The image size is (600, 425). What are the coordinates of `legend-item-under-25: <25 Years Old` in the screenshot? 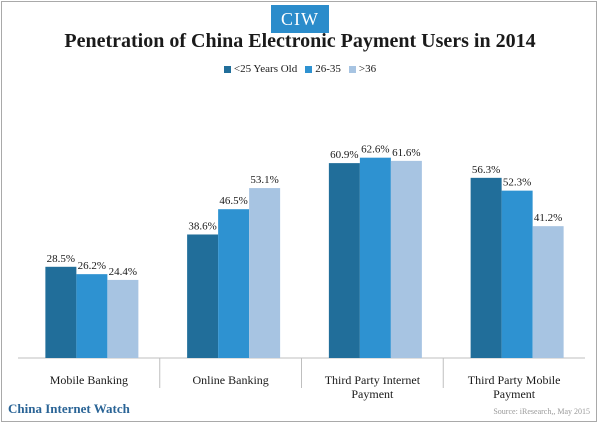 It's located at (260, 69).